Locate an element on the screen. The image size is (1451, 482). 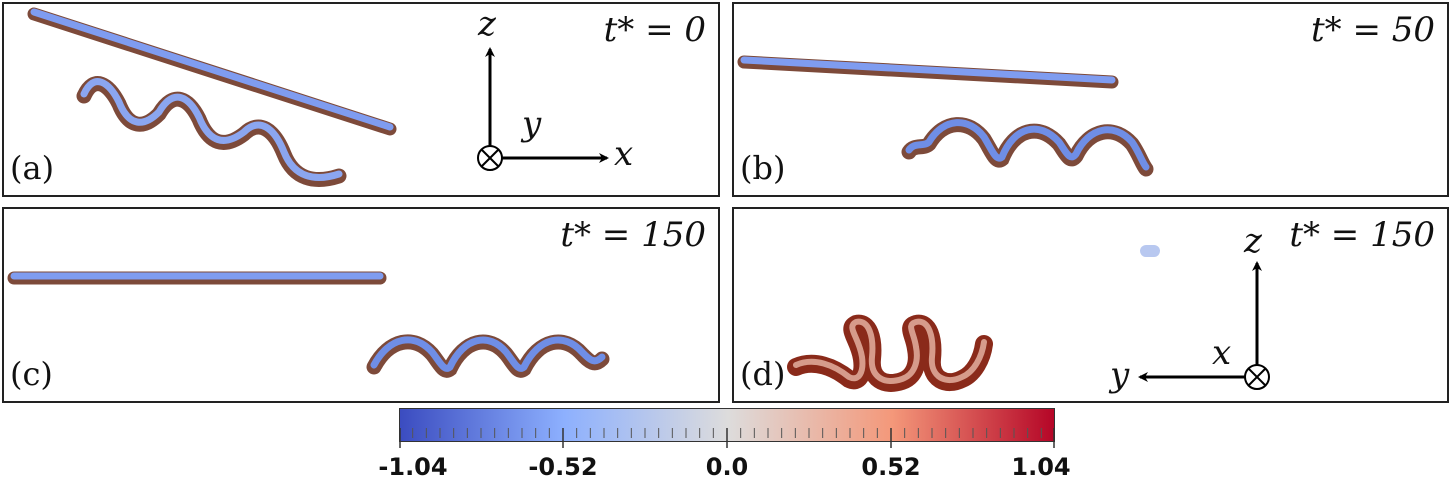
colorbar-tick-label: 1.04 is located at coordinates (1041, 467).